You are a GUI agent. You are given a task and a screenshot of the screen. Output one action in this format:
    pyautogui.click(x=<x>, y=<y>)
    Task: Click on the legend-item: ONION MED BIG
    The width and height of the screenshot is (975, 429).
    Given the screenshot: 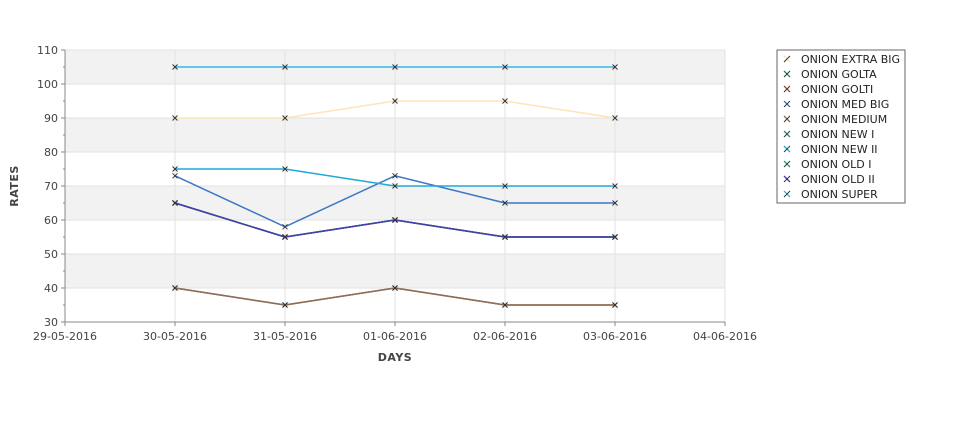 What is the action you would take?
    pyautogui.click(x=836, y=104)
    